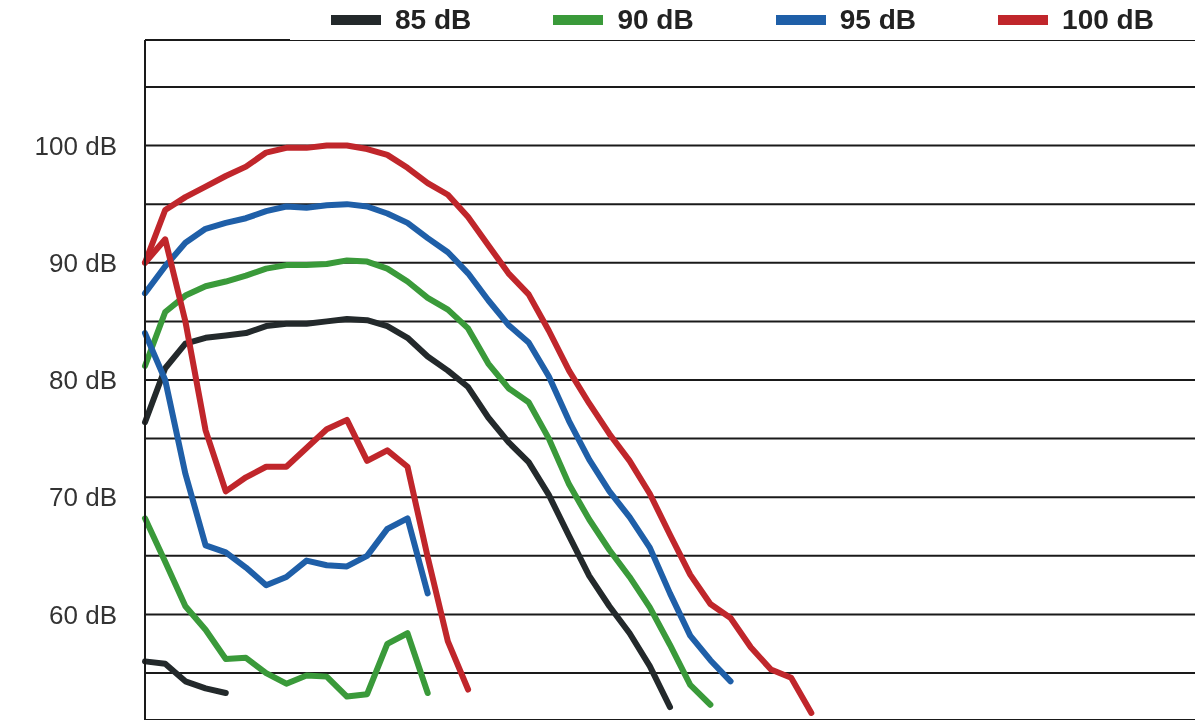  Describe the element at coordinates (83, 614) in the screenshot. I see `y-tick-label: 60 dB` at that location.